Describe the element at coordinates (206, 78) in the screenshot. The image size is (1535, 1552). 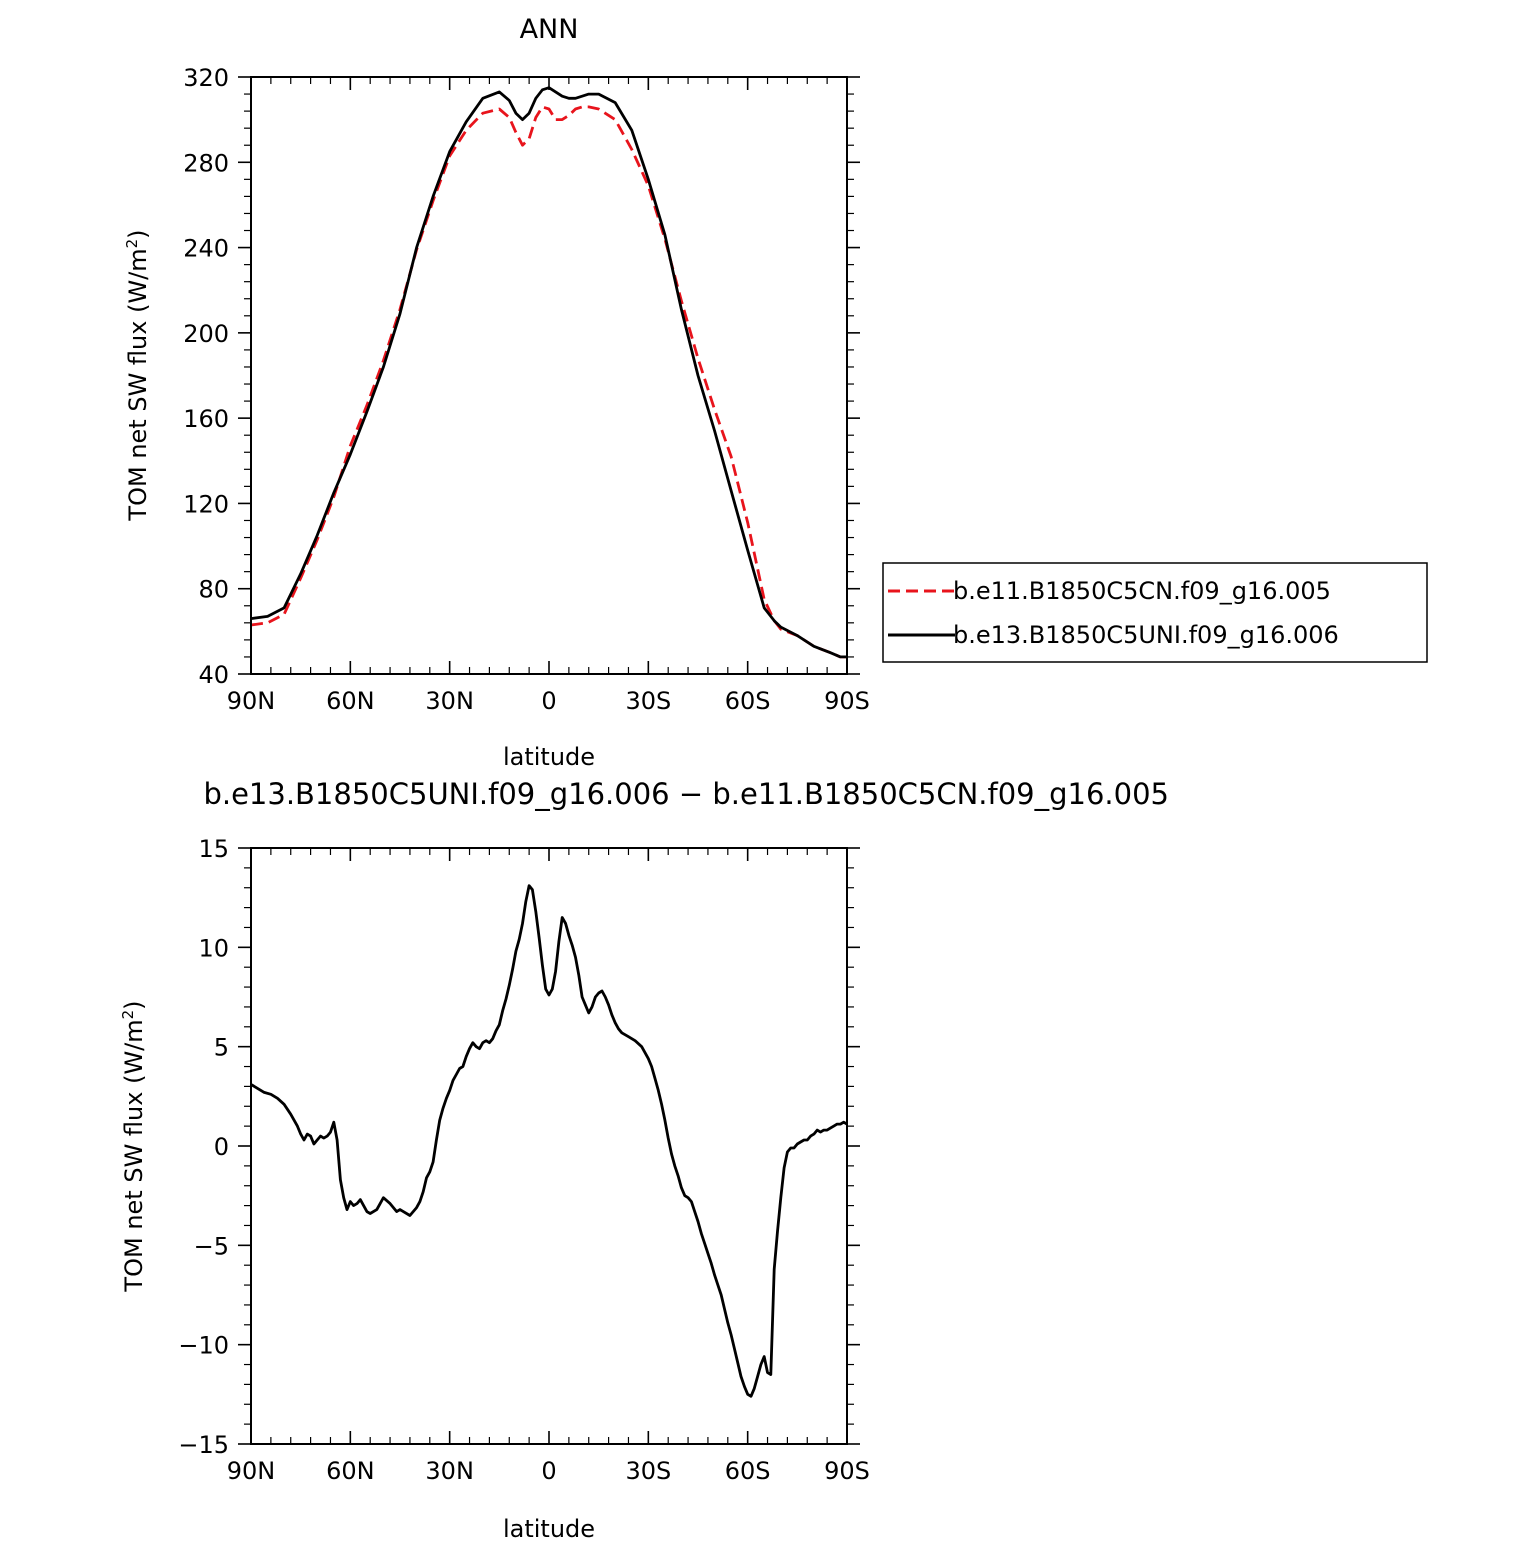
I see `top-panel-ytick-label: 320` at that location.